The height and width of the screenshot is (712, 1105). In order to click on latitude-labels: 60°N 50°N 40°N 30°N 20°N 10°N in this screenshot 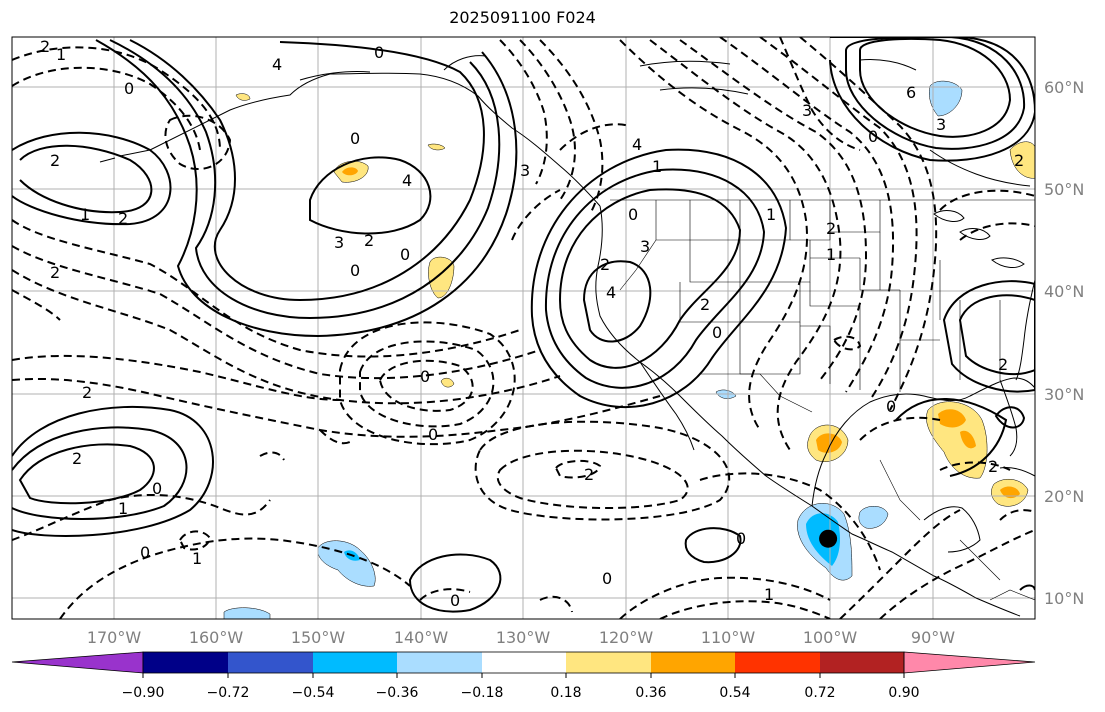, I will do `click(1064, 343)`.